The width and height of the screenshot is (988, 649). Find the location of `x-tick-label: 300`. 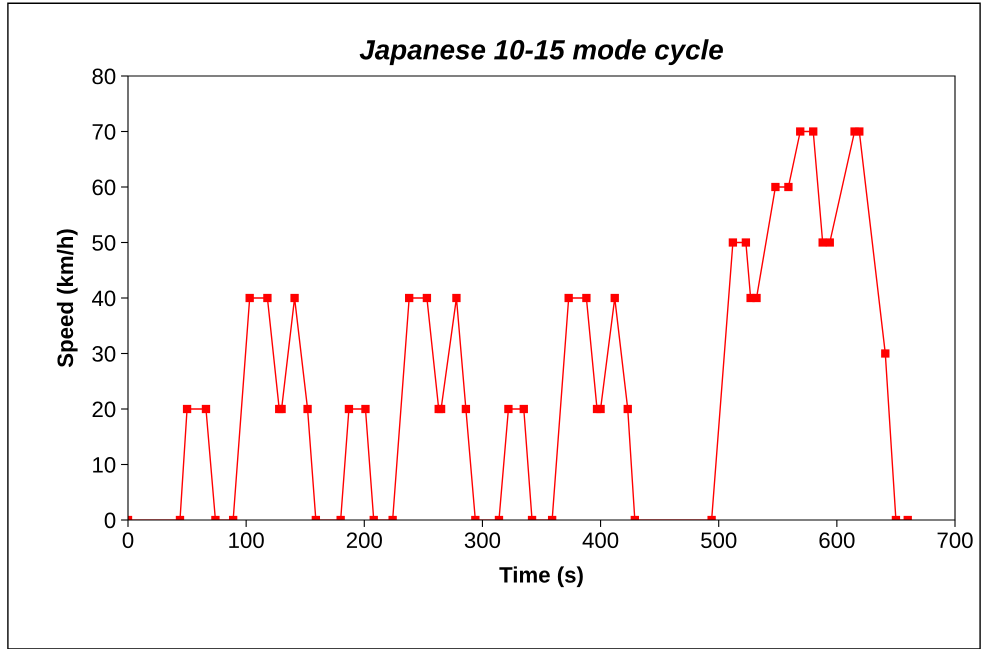

x-tick-label: 300 is located at coordinates (482, 540).